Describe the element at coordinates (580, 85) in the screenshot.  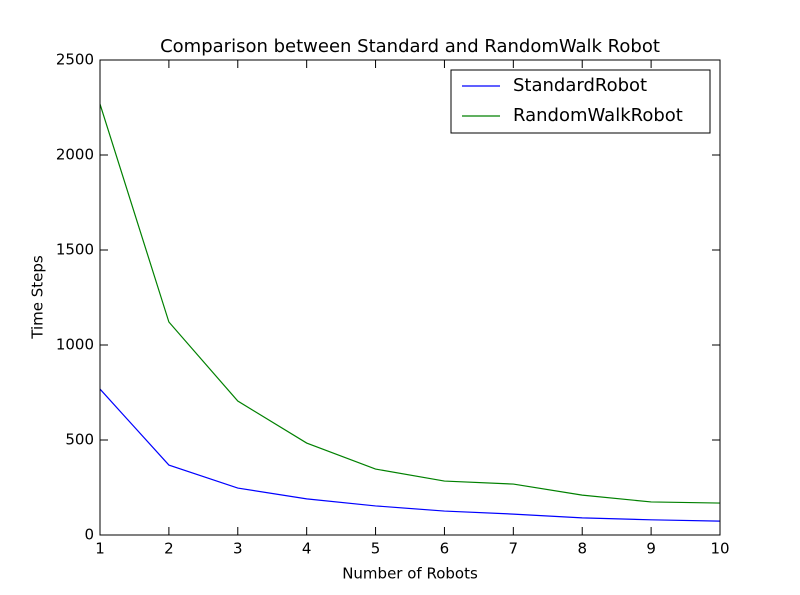
I see `legend-label: StandardRobot` at that location.